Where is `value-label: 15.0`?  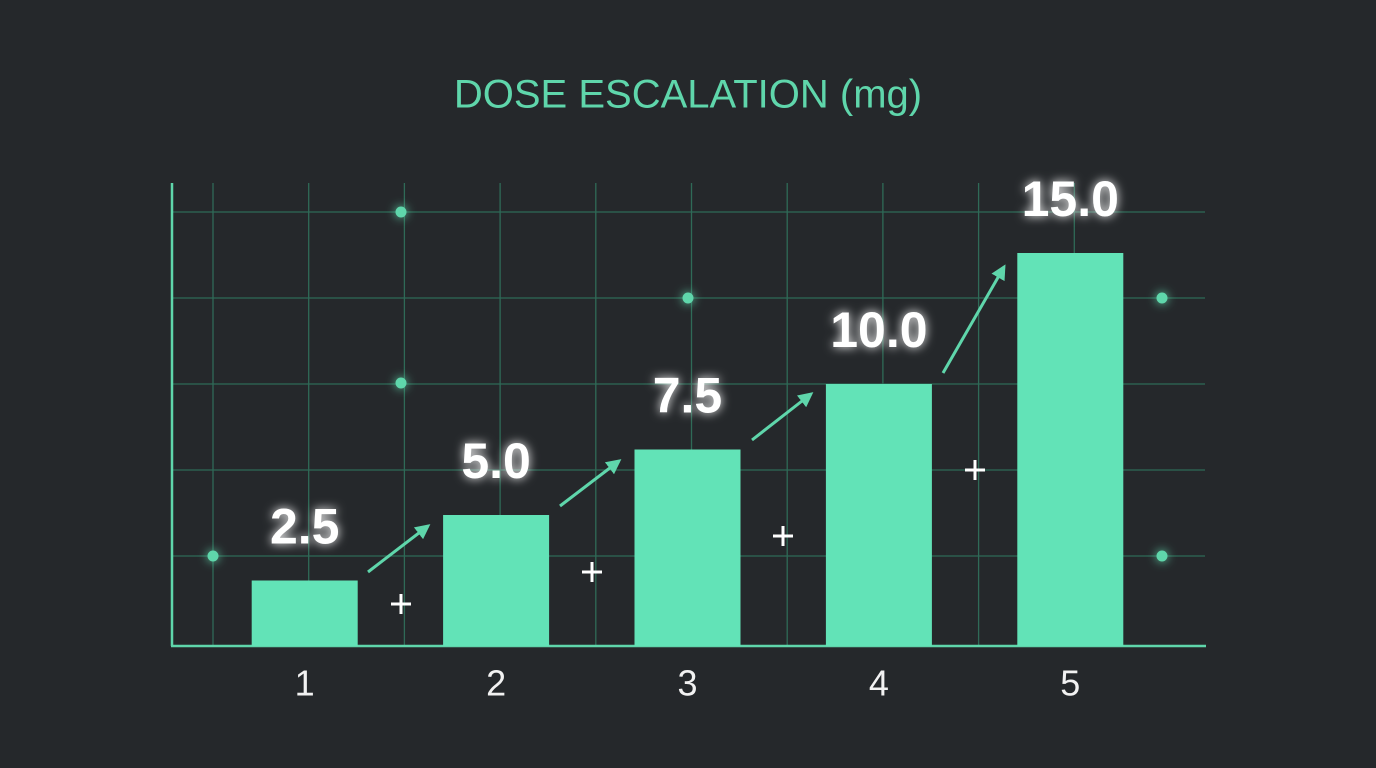 value-label: 15.0 is located at coordinates (1070, 199).